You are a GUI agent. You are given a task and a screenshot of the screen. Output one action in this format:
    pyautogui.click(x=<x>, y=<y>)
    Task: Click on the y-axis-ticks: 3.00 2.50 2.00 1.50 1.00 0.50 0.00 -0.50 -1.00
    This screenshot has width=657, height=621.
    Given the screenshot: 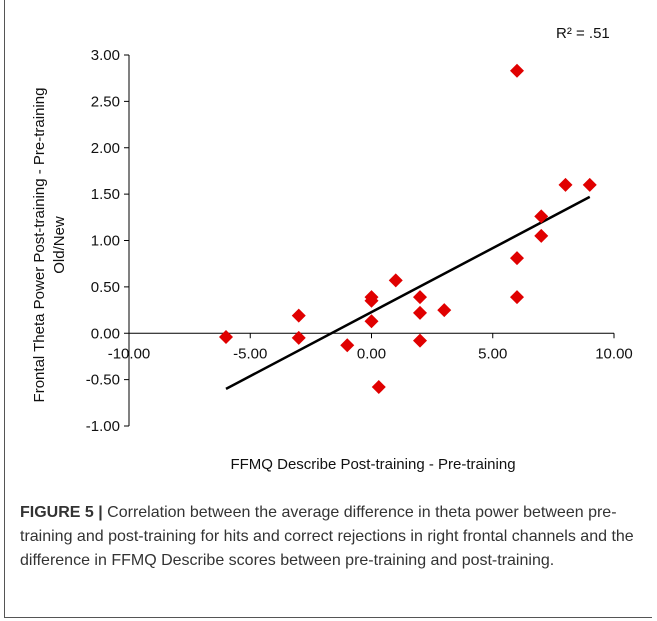 What is the action you would take?
    pyautogui.click(x=107, y=241)
    